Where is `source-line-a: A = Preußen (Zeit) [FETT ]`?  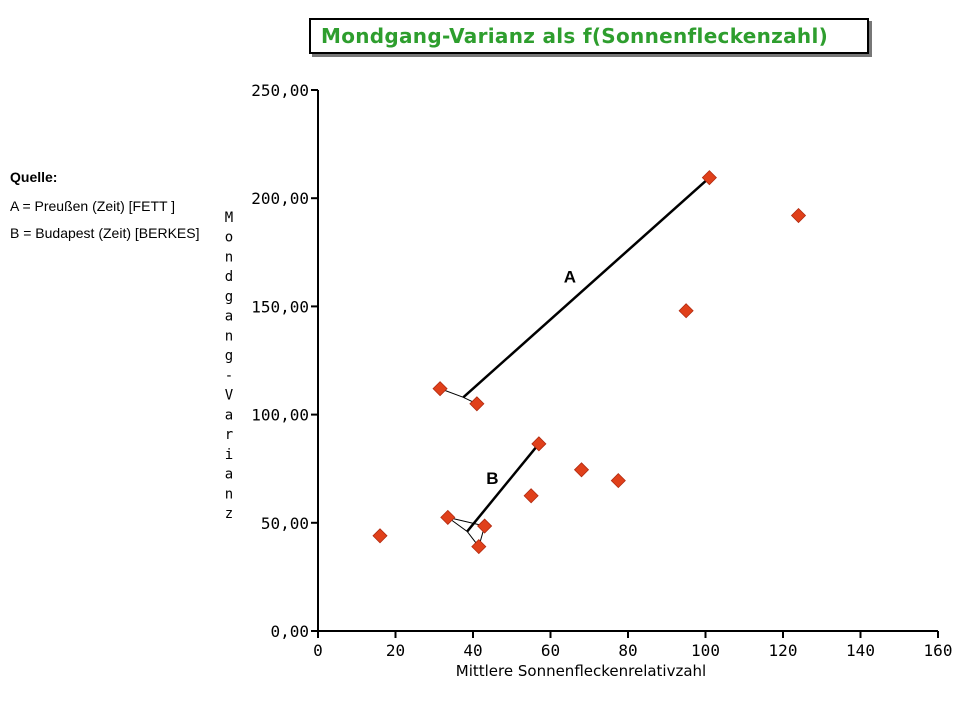
source-line-a: A = Preußen (Zeit) [FETT ] is located at coordinates (93, 206).